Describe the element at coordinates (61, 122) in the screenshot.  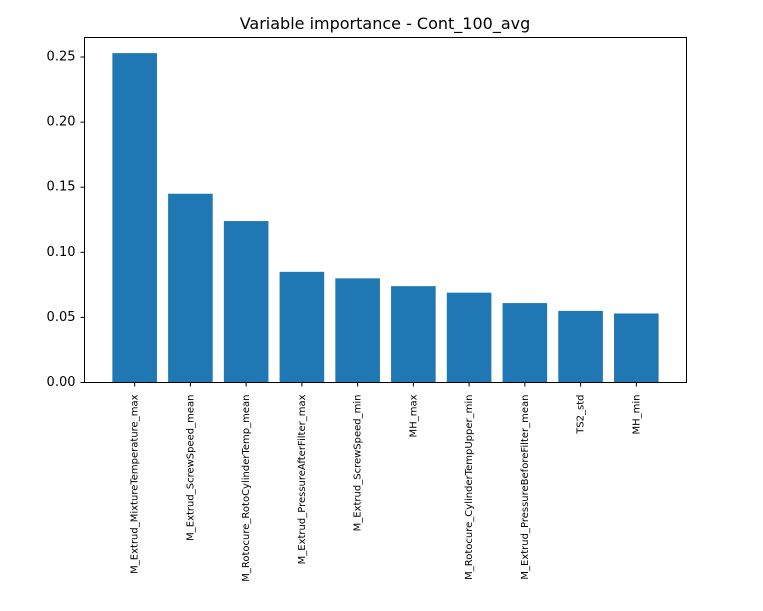
I see `y-tick-label: 0.20` at that location.